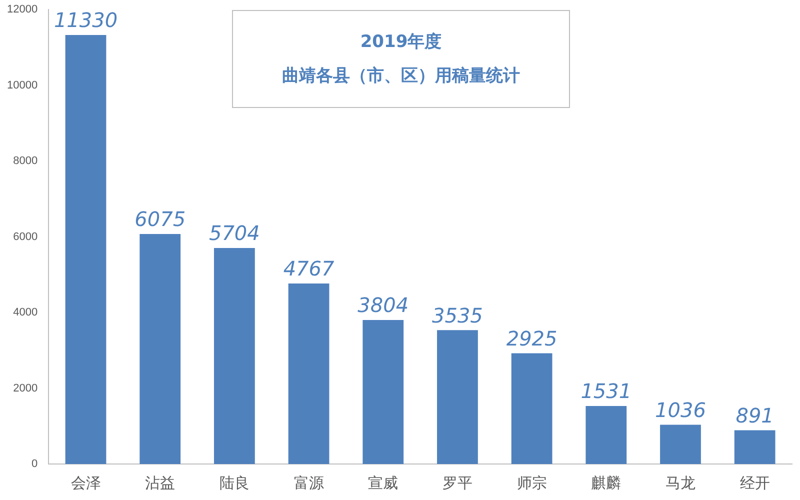 The width and height of the screenshot is (800, 500). Describe the element at coordinates (85, 483) in the screenshot. I see `x-tick-label: 会泽` at that location.